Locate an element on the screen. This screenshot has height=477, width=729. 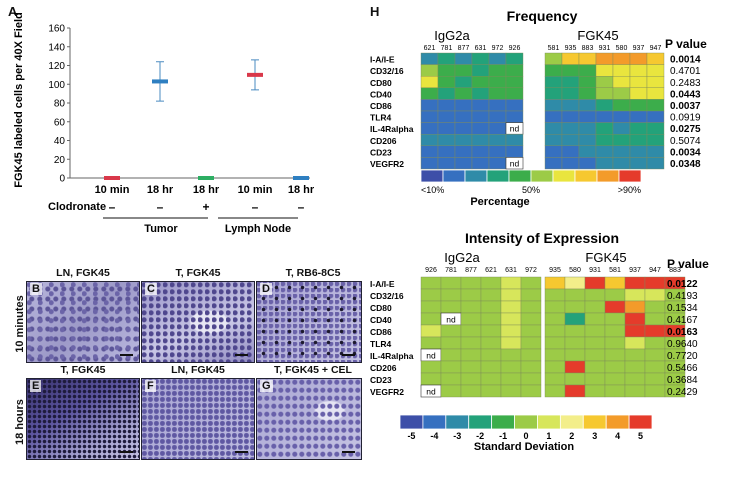
mean-marker is located at coordinates (255, 74).